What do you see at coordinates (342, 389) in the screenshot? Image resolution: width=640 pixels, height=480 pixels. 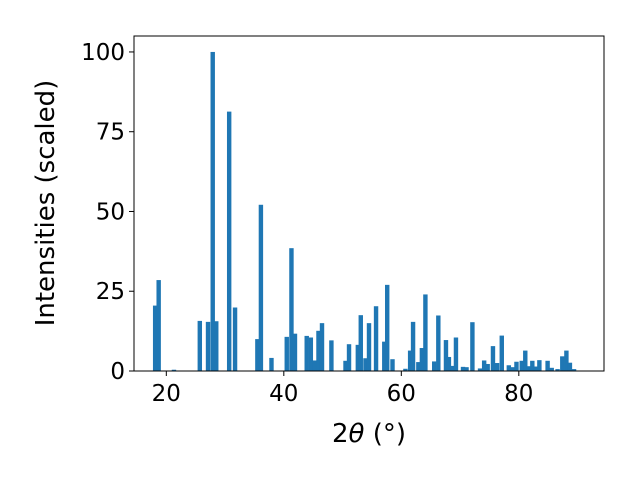 I see `x-axis: 20 40 60 80` at bounding box center [342, 389].